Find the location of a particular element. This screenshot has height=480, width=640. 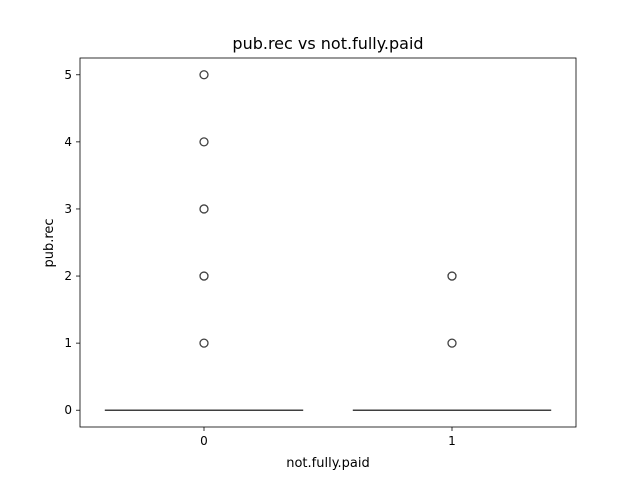

x-axis-label: not.fully.paid is located at coordinates (328, 463).